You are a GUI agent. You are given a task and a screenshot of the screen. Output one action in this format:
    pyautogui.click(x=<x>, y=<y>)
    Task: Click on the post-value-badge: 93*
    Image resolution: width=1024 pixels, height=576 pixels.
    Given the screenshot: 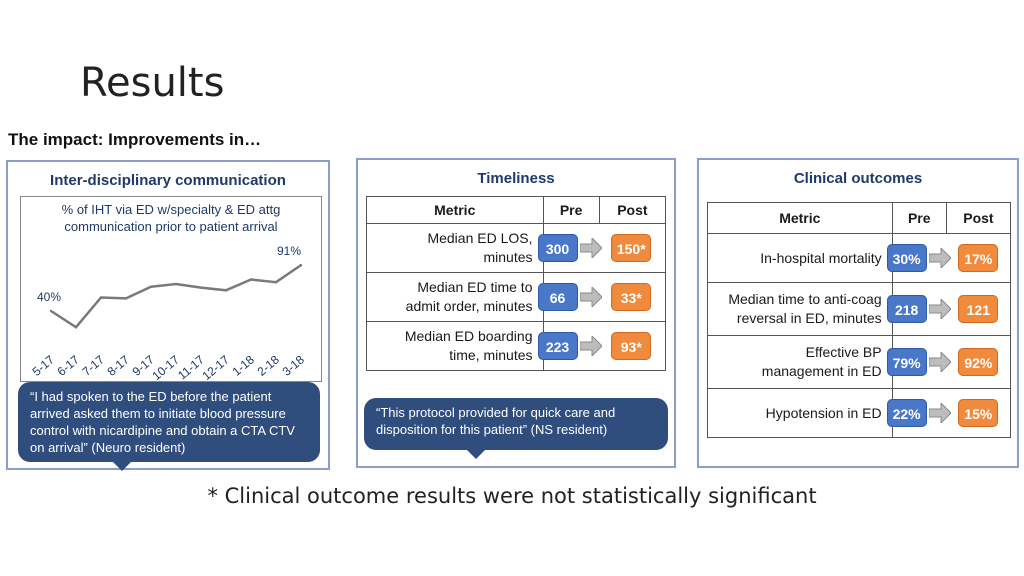 What is the action you would take?
    pyautogui.click(x=631, y=346)
    